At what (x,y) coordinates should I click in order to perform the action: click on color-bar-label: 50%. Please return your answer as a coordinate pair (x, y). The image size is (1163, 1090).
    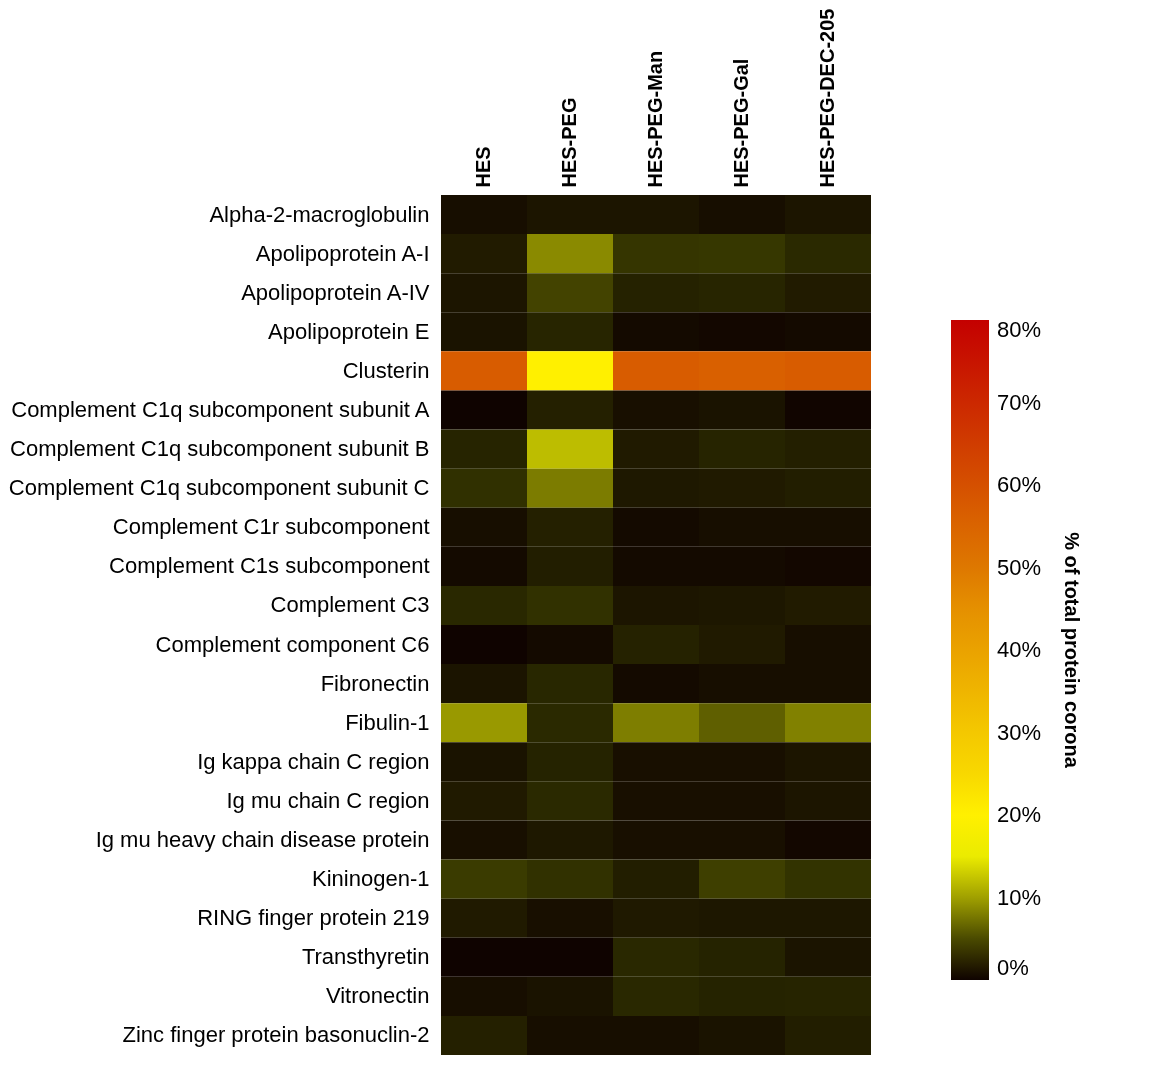
    Looking at the image, I should click on (1019, 567).